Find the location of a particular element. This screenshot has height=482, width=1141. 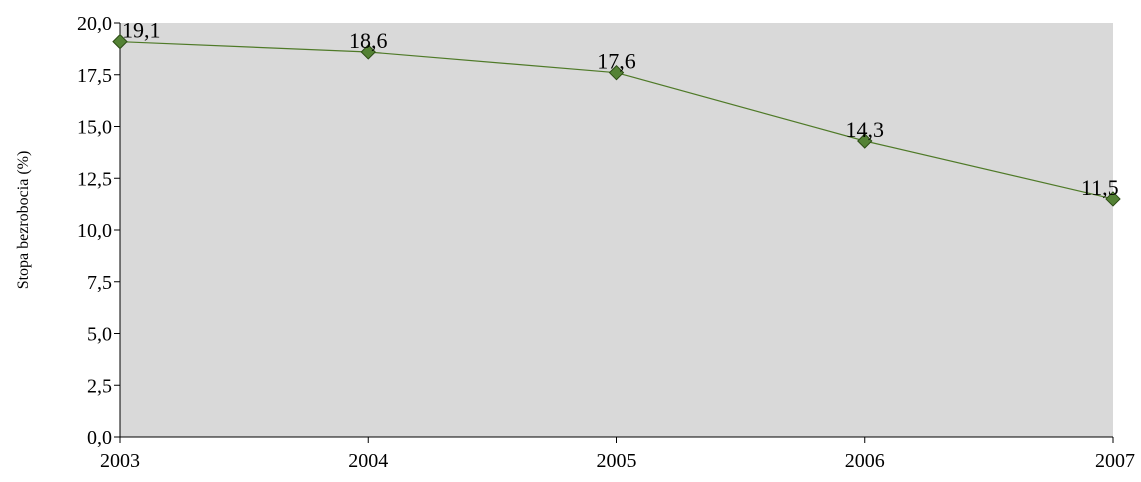

x-tick-label: 2006 is located at coordinates (865, 461).